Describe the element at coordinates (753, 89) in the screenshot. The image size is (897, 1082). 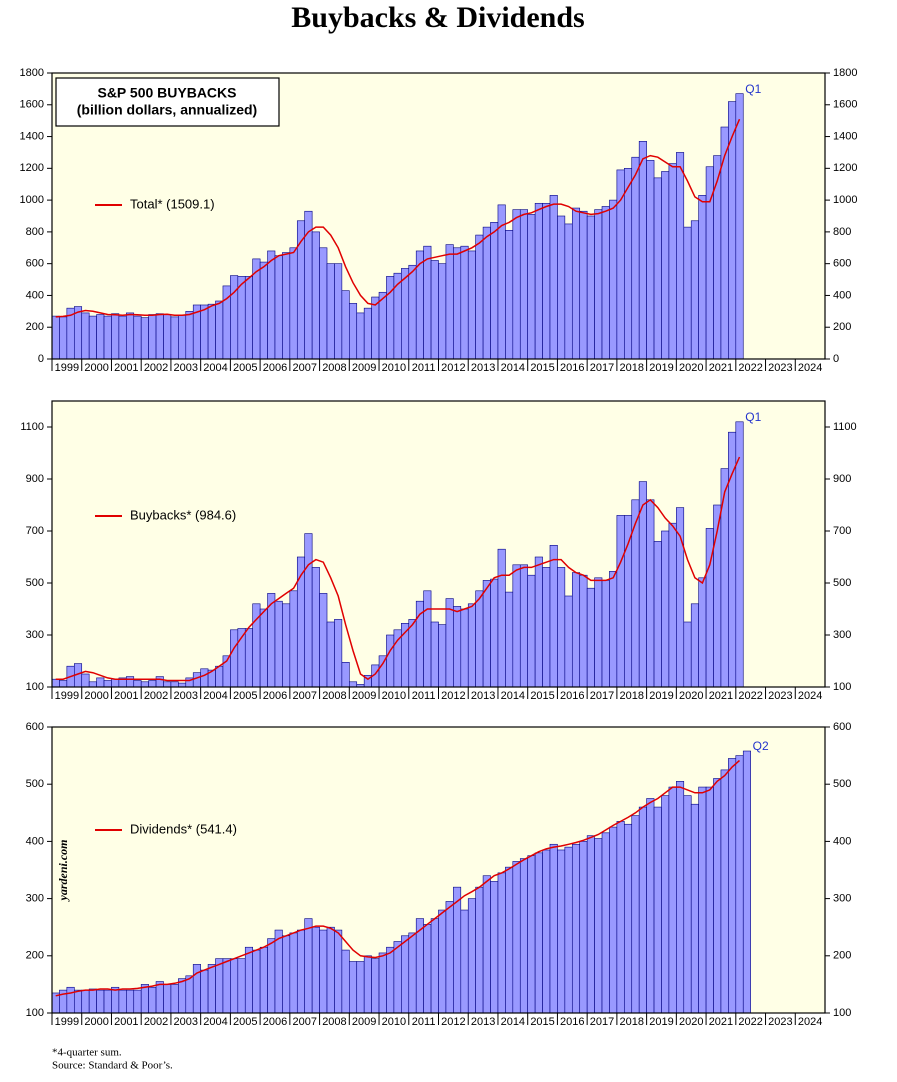
I see `annotation: Q1` at that location.